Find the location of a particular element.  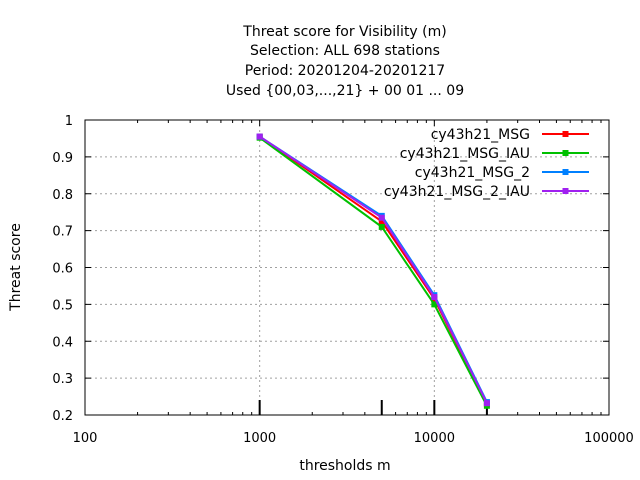

y-tick-label: 0.3 is located at coordinates (62, 379).